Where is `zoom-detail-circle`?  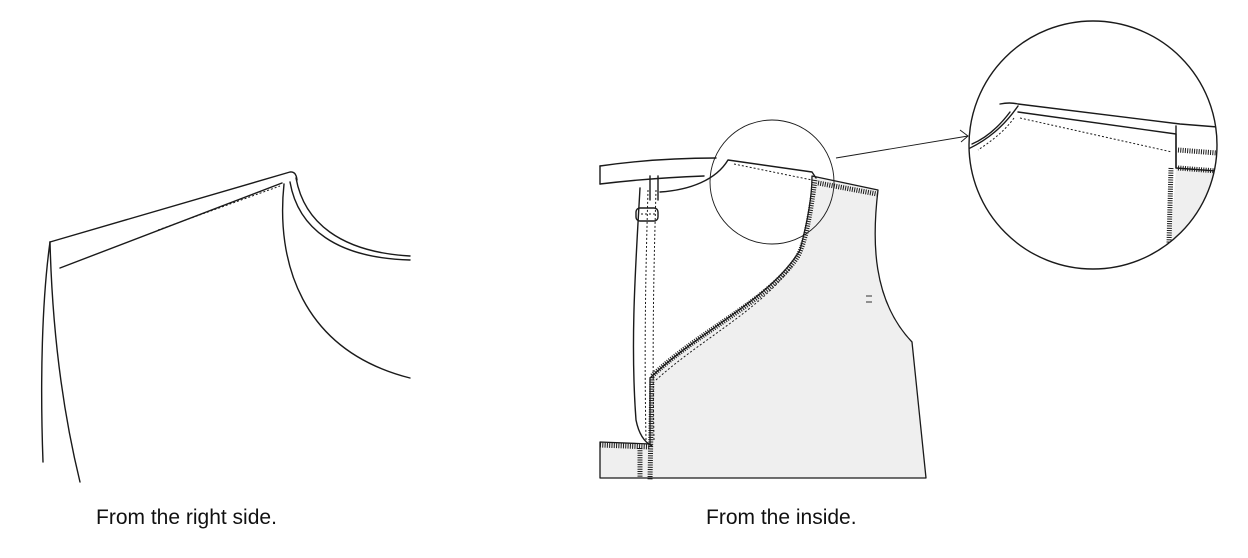
zoom-detail-circle is located at coordinates (1093, 145).